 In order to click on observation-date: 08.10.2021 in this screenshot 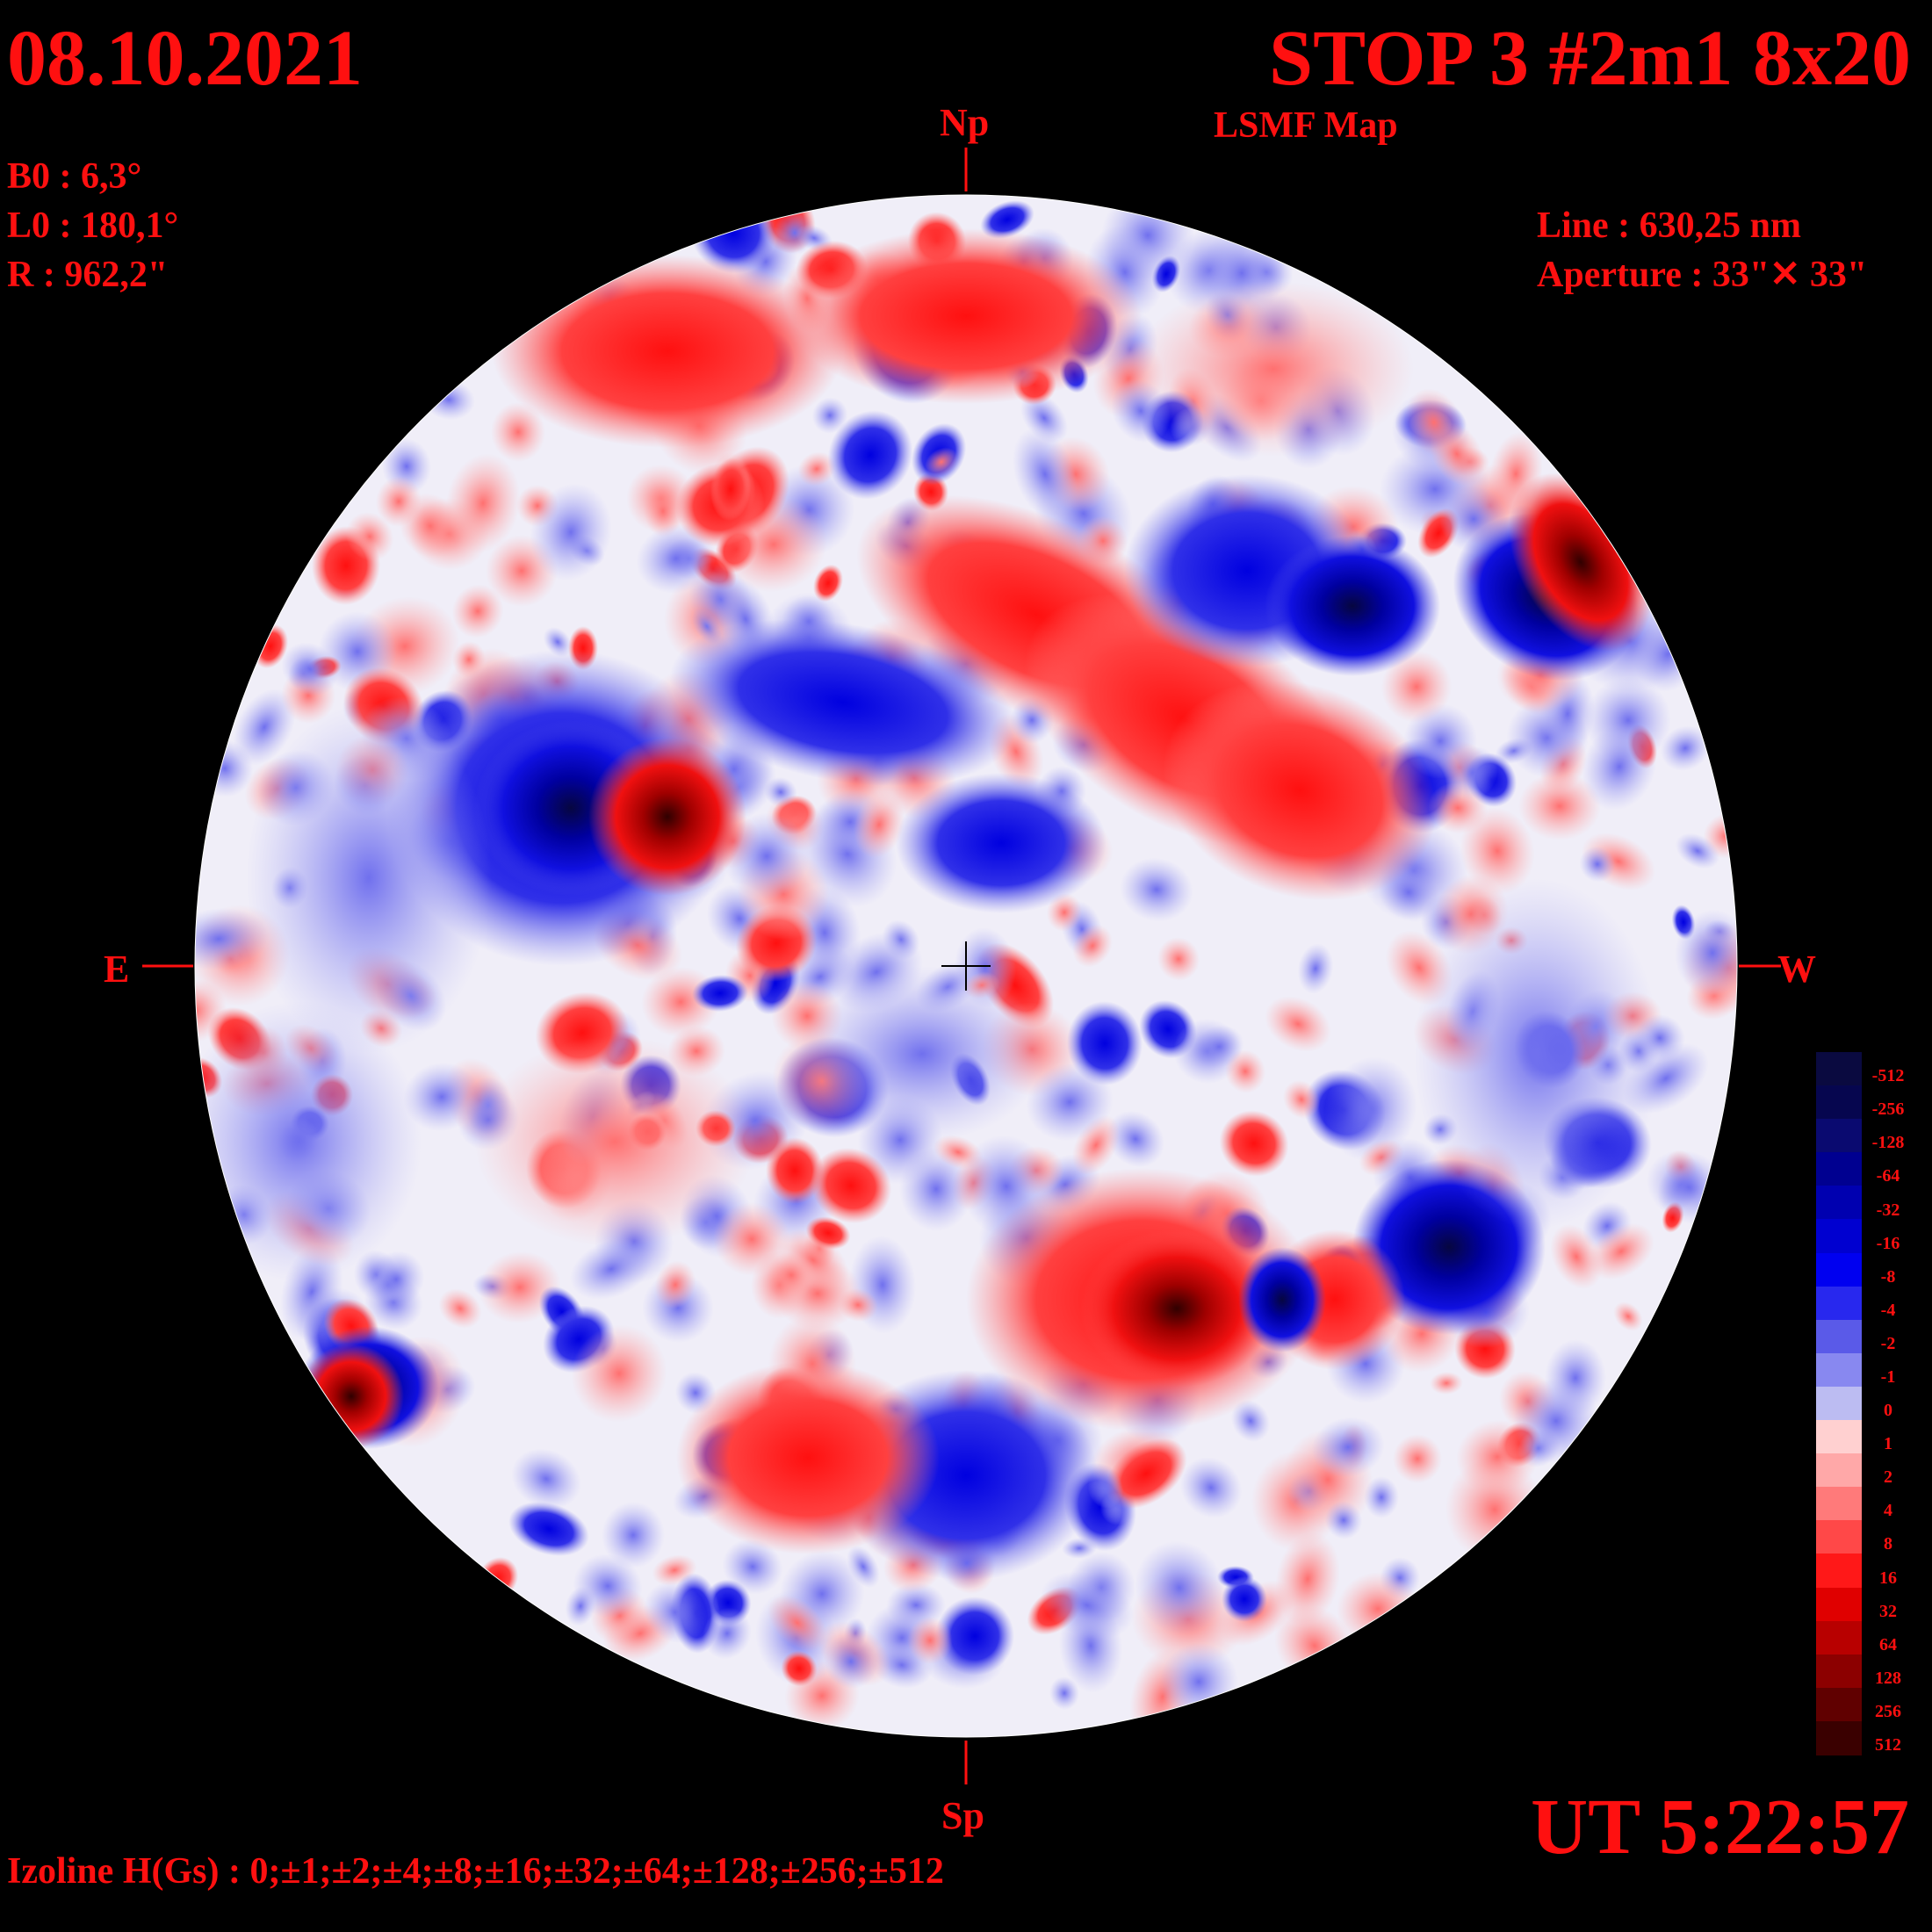, I will do `click(185, 59)`.